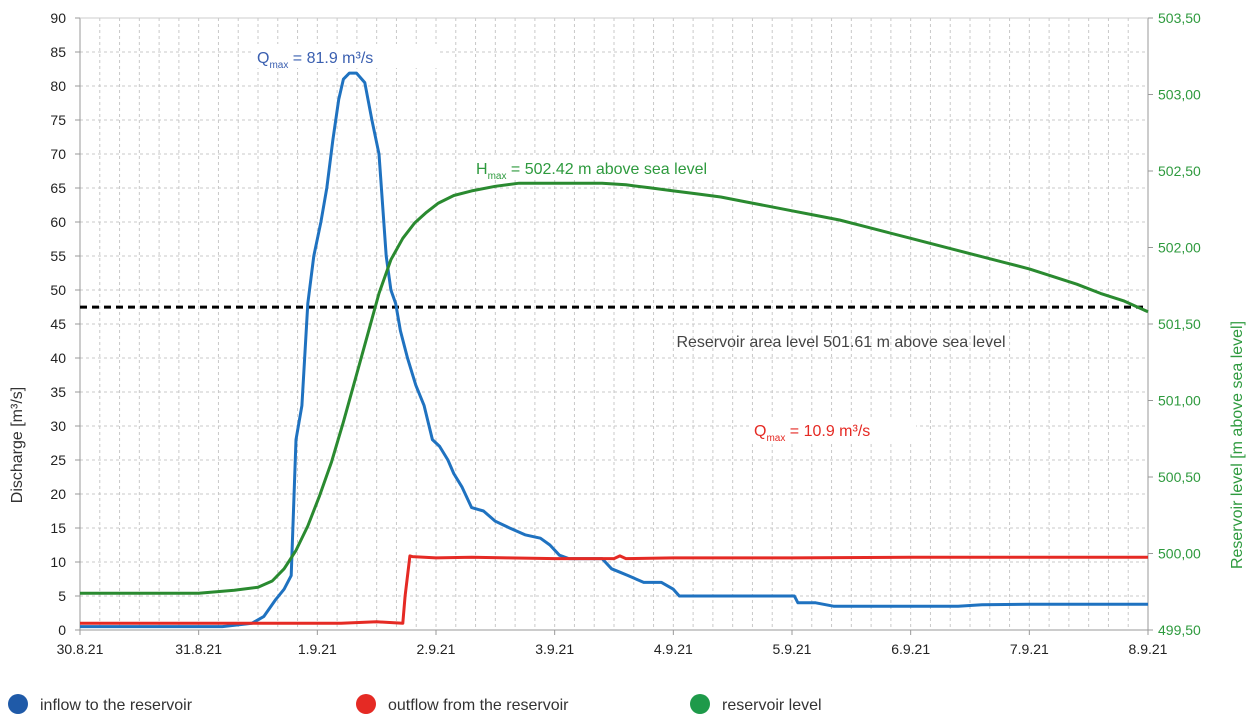 This screenshot has width=1255, height=726. What do you see at coordinates (58, 188) in the screenshot?
I see `y-tick-label: 65` at bounding box center [58, 188].